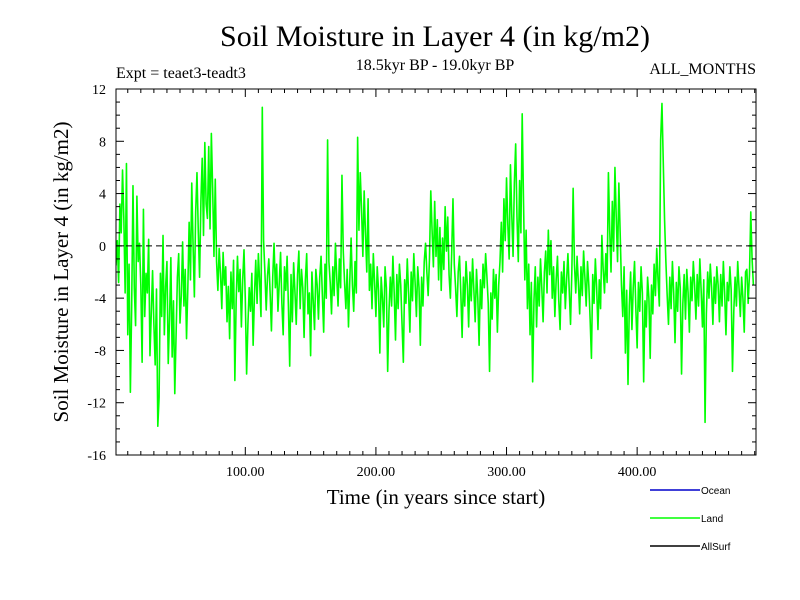 The width and height of the screenshot is (800, 600). What do you see at coordinates (100, 299) in the screenshot?
I see `y-tick-label: -4` at bounding box center [100, 299].